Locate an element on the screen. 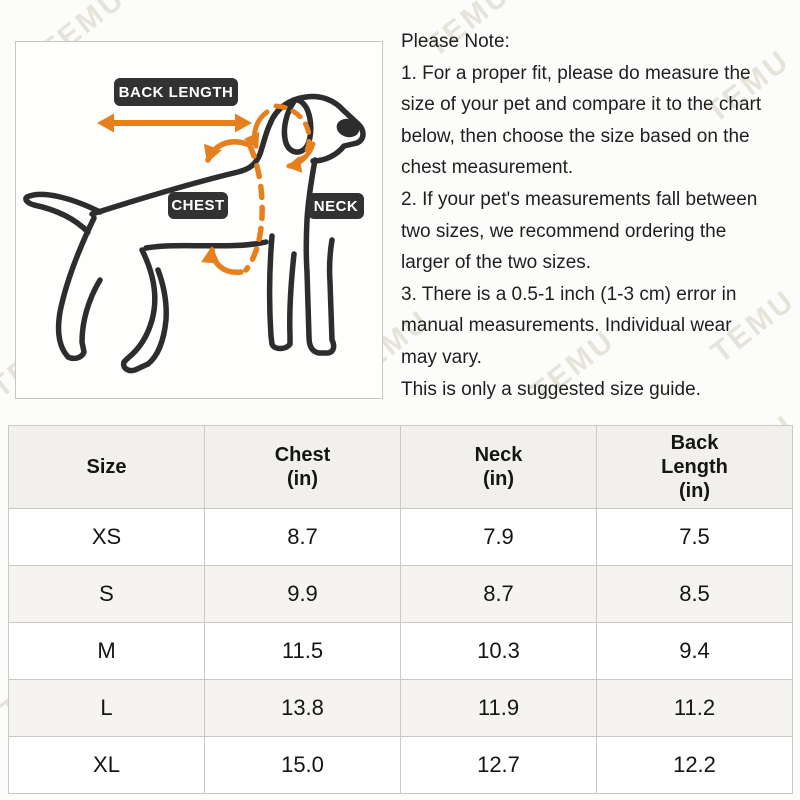  cell-size: XL is located at coordinates (106, 765).